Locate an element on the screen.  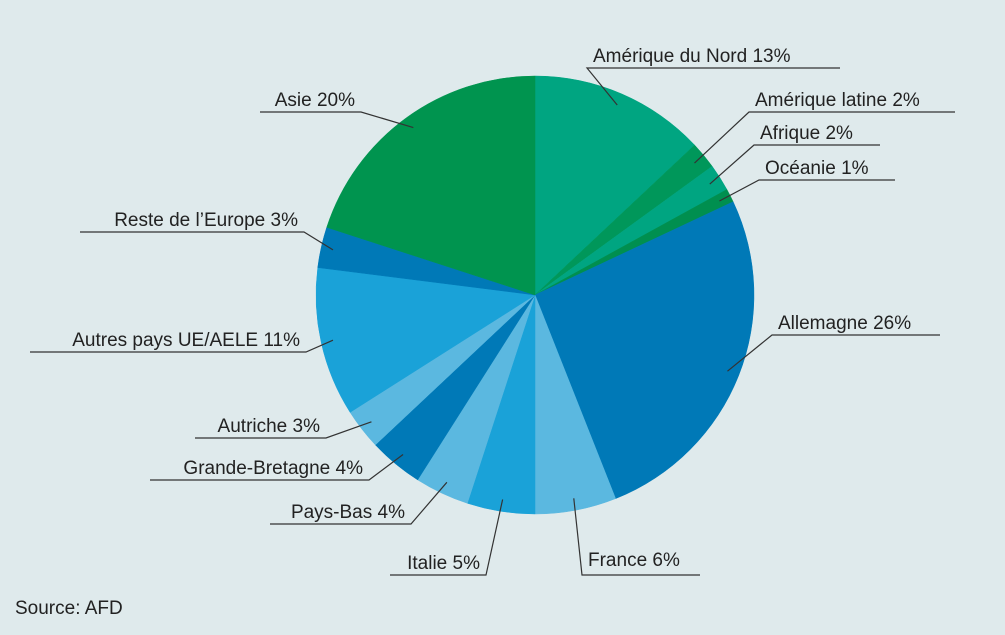
slice-label: France 6% is located at coordinates (634, 560).